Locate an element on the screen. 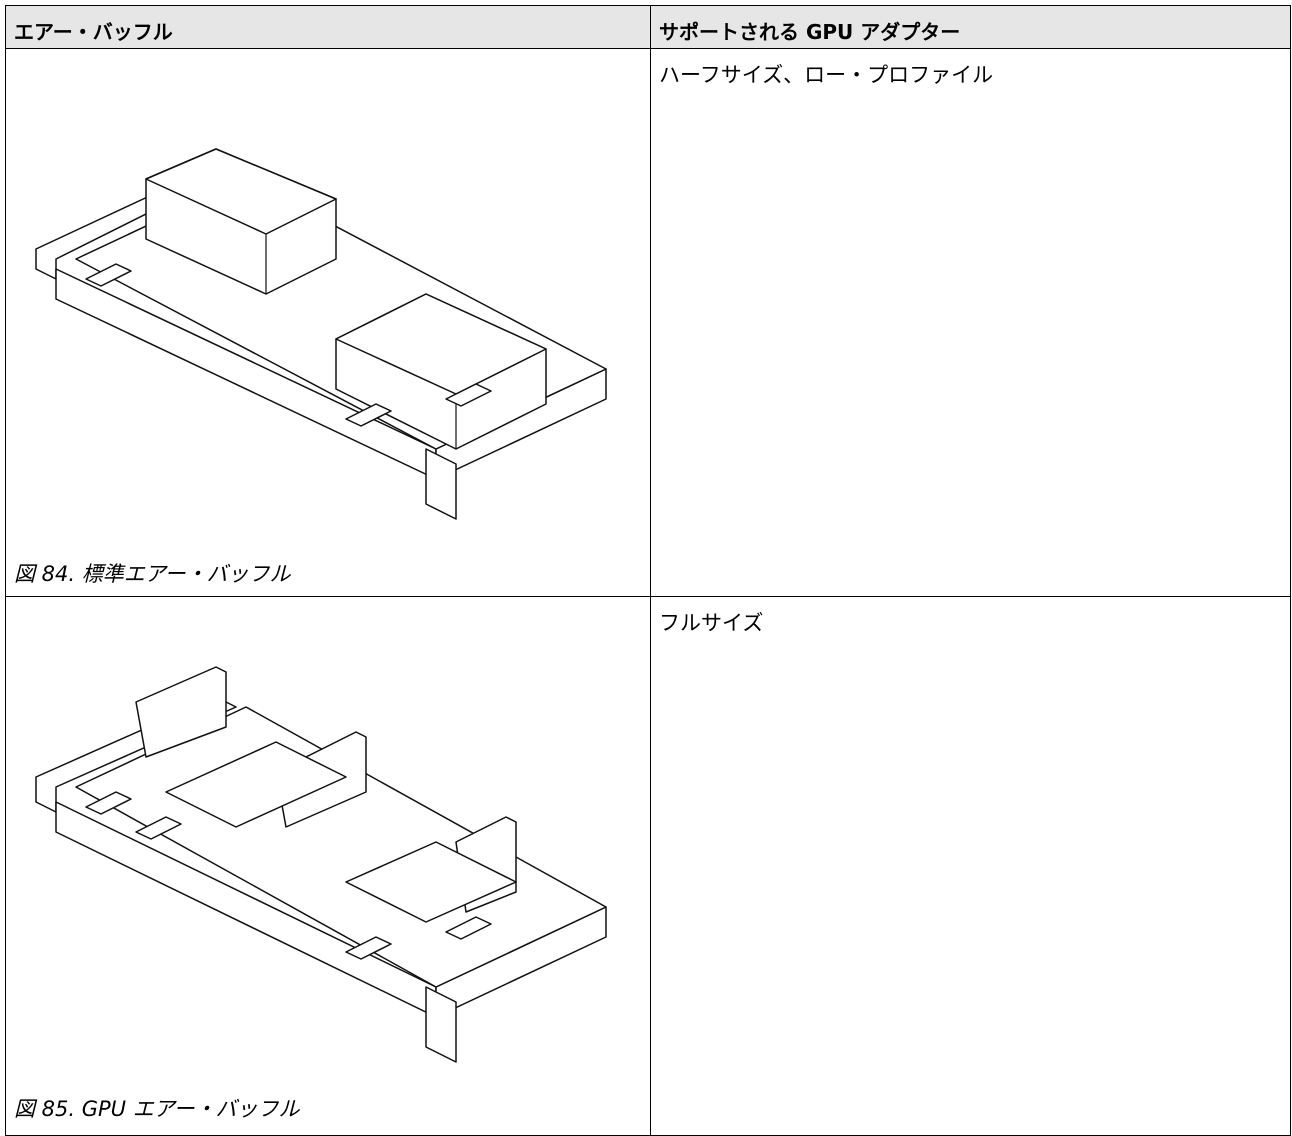  figure-caption: 図 85. GPU エアー・バッフル is located at coordinates (157, 1109).